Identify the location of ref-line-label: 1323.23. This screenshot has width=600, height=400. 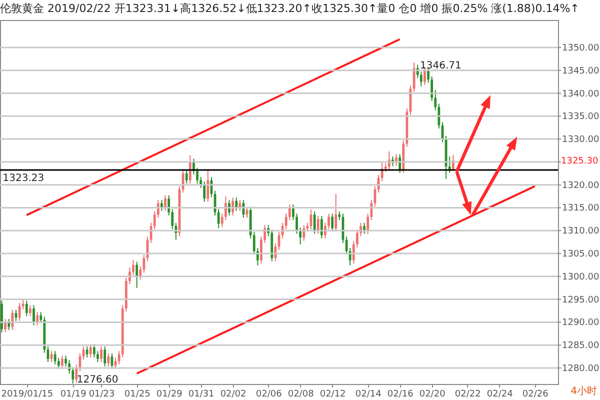
(23, 178).